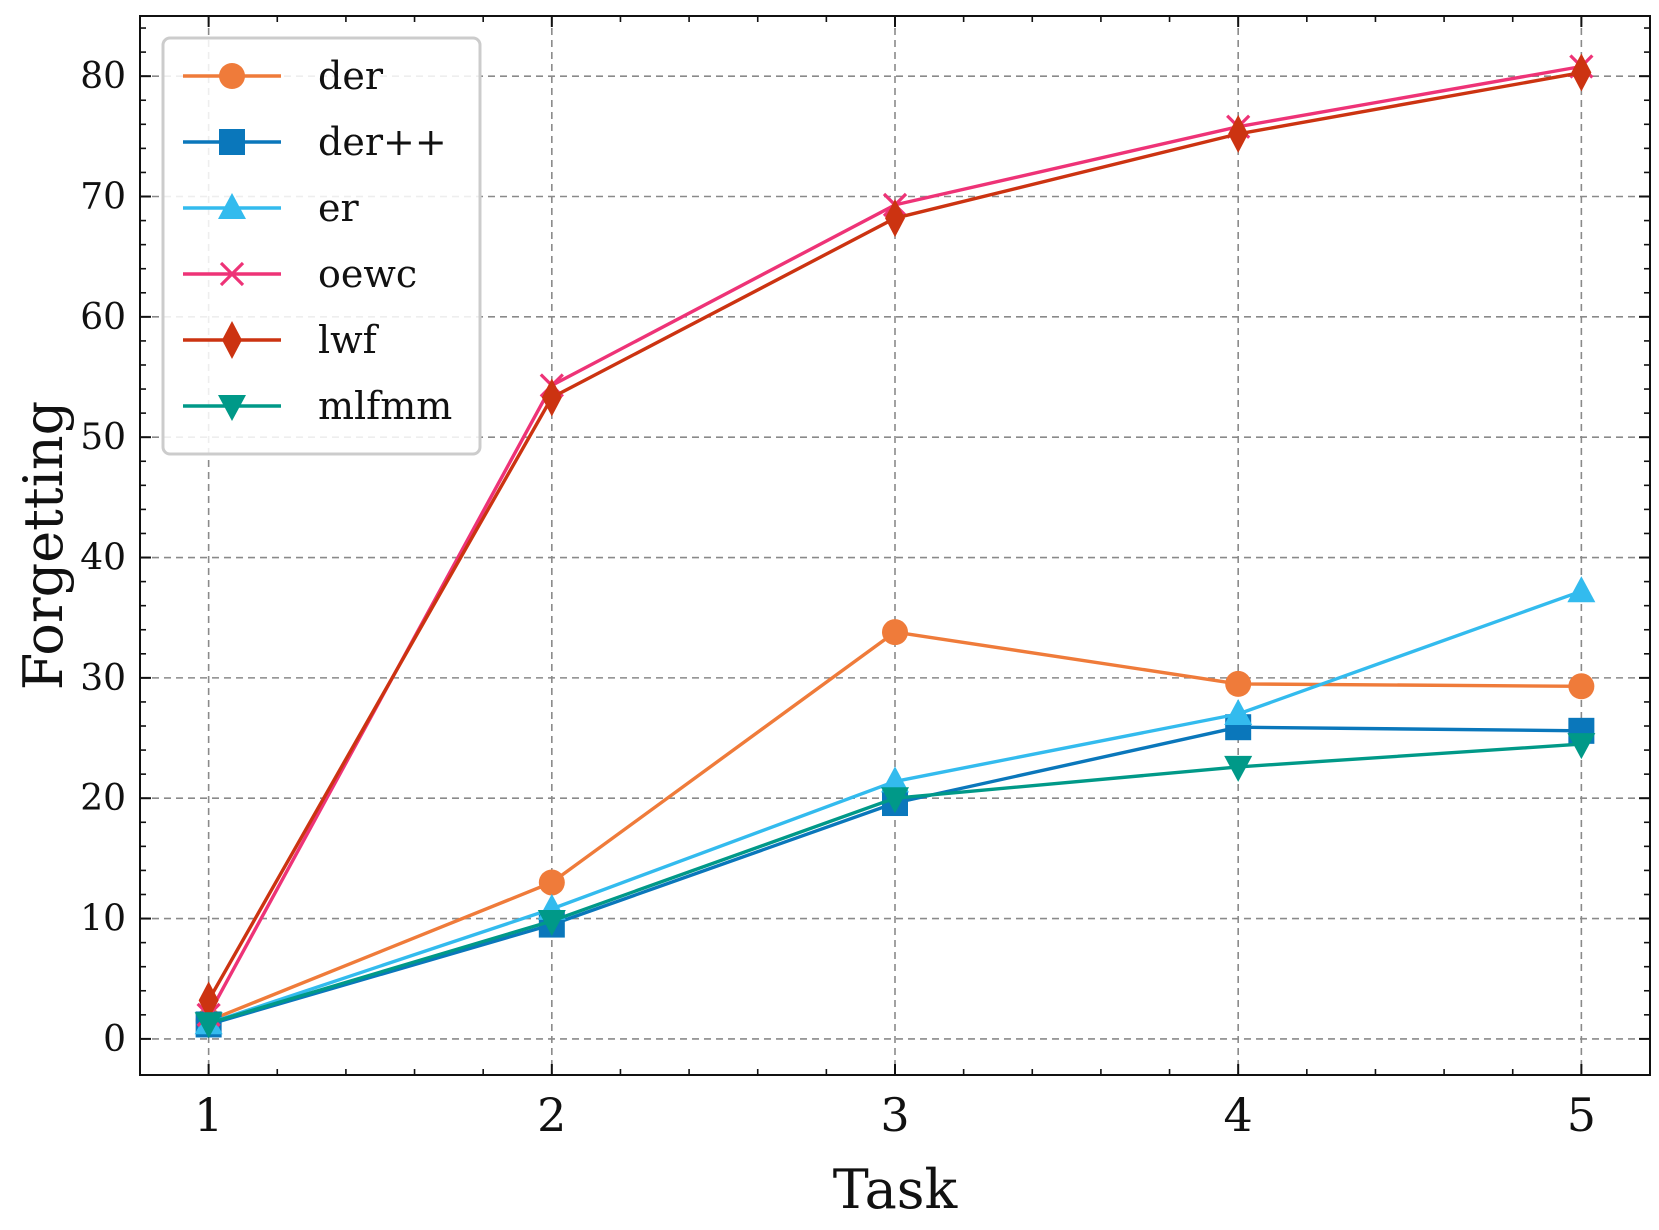 This screenshot has width=1659, height=1230. I want to click on x-tick-label: 4, so click(1238, 1115).